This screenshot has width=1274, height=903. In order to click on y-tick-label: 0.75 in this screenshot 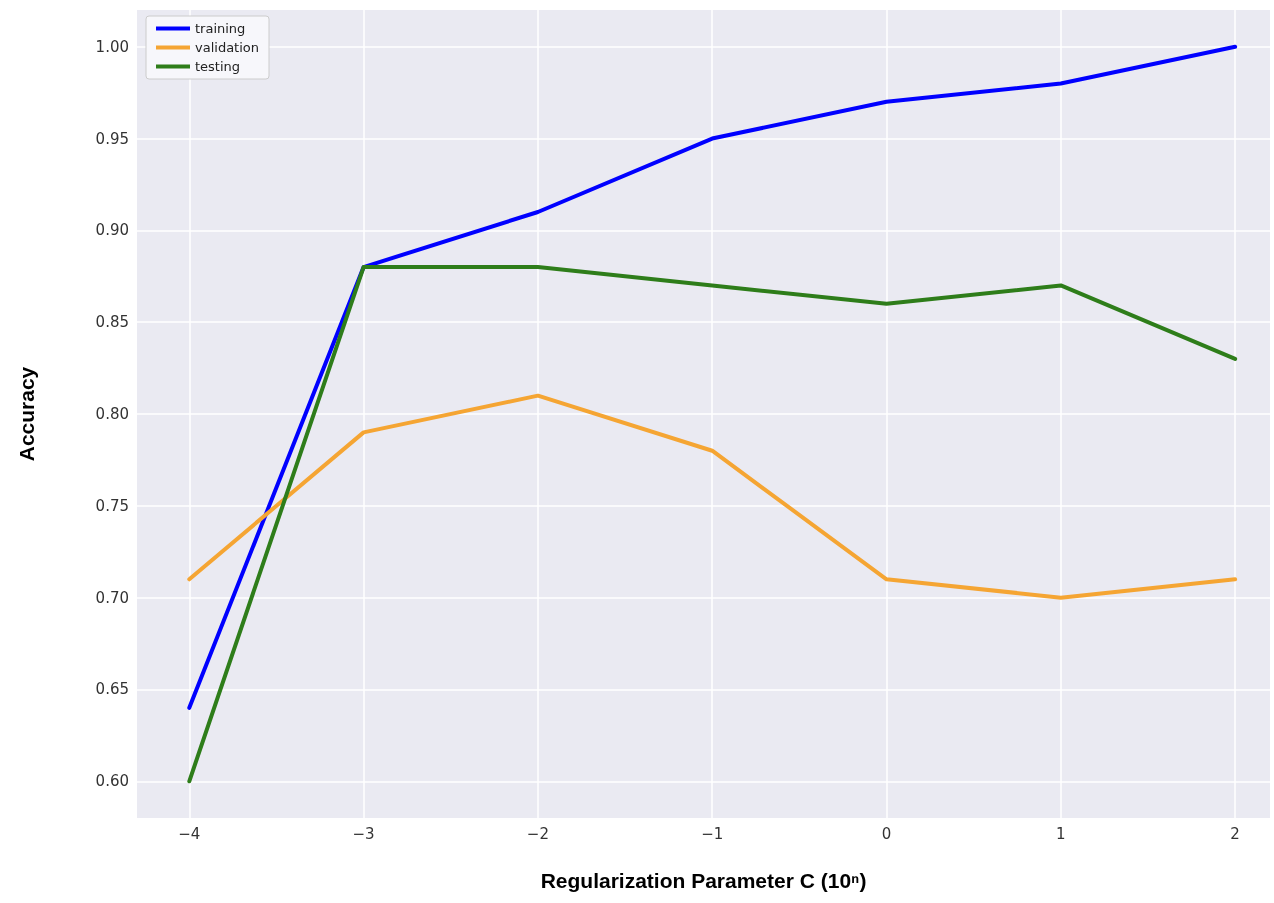, I will do `click(112, 505)`.